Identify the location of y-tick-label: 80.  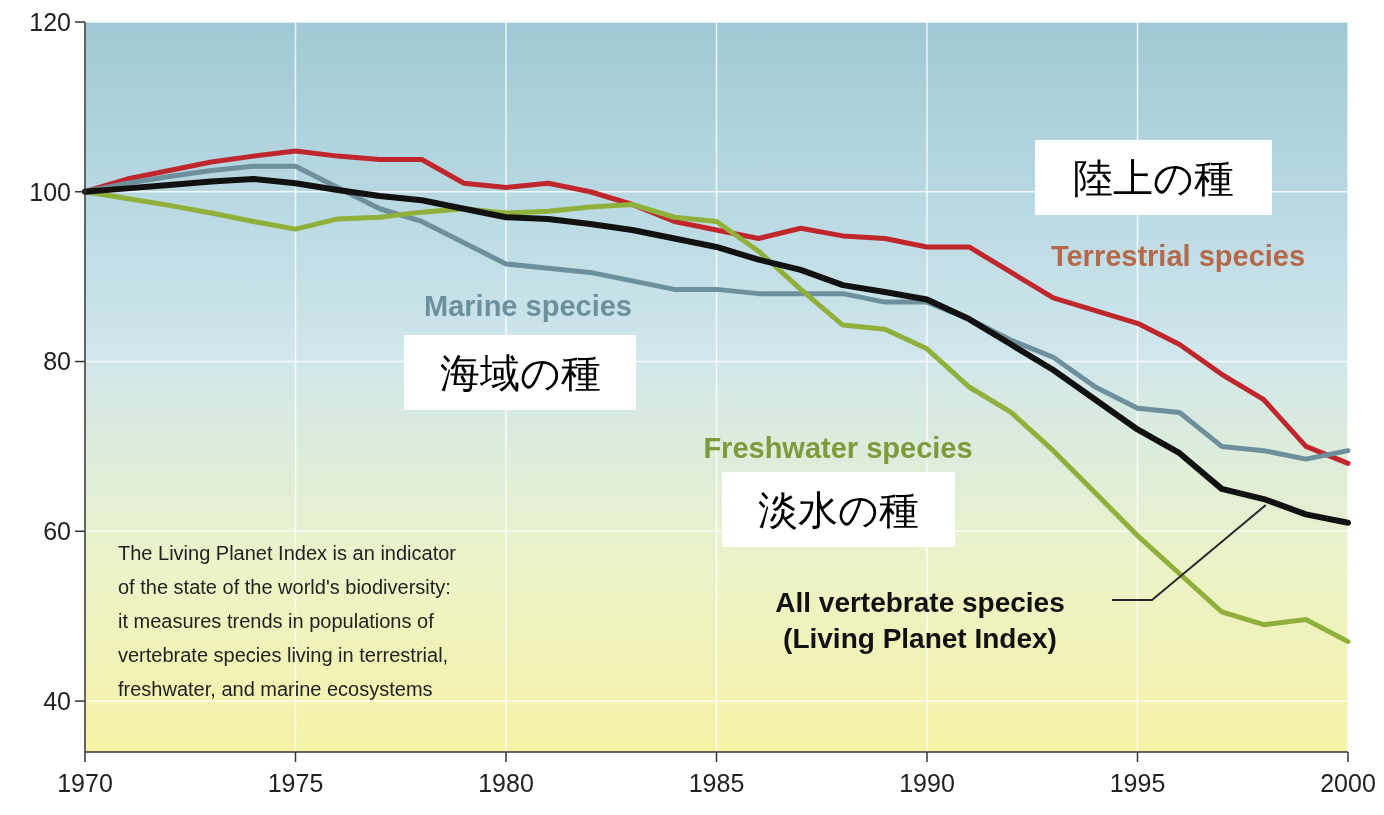
(57, 361).